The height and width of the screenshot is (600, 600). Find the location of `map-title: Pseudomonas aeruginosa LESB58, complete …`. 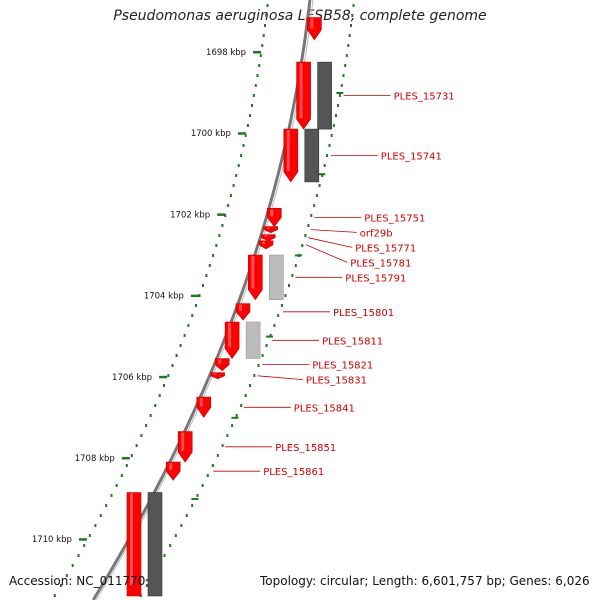

map-title: Pseudomonas aeruginosa LESB58, complete … is located at coordinates (300, 16).